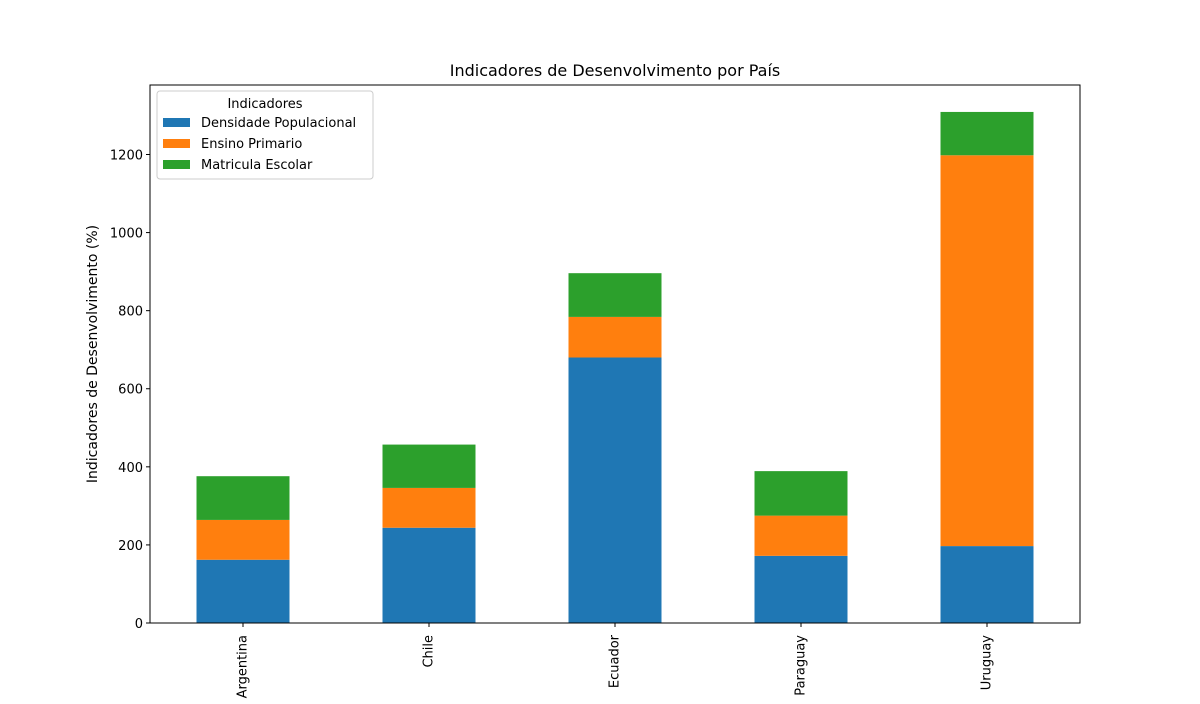  Describe the element at coordinates (93, 354) in the screenshot. I see `y-axis-label: Indicadores de Desenvolvimento (%)` at that location.